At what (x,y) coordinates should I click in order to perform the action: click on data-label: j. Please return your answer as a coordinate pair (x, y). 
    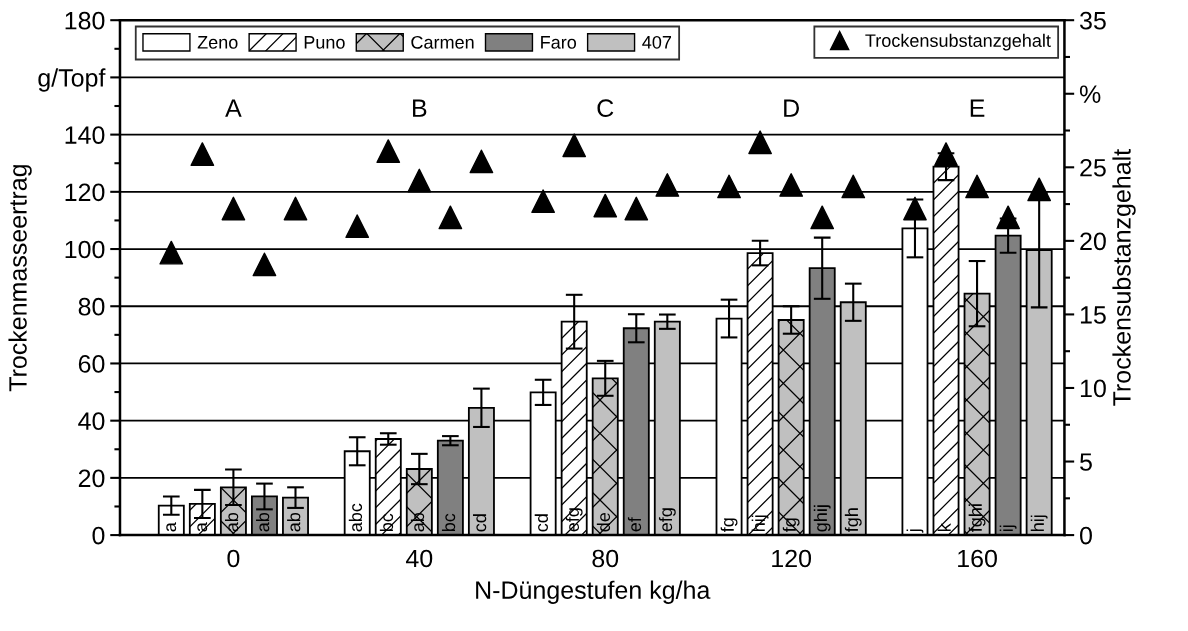
    Looking at the image, I should click on (915, 531).